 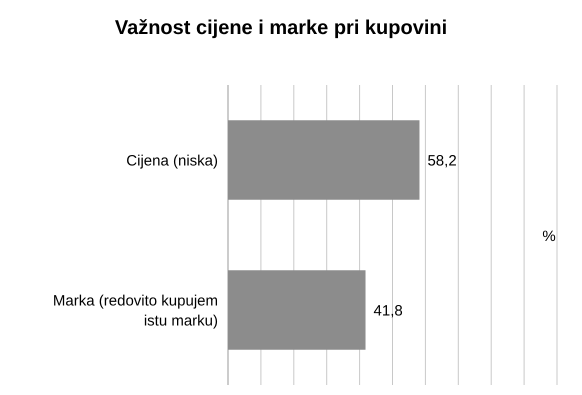 What do you see at coordinates (388, 311) in the screenshot?
I see `data-label: 41,8` at bounding box center [388, 311].